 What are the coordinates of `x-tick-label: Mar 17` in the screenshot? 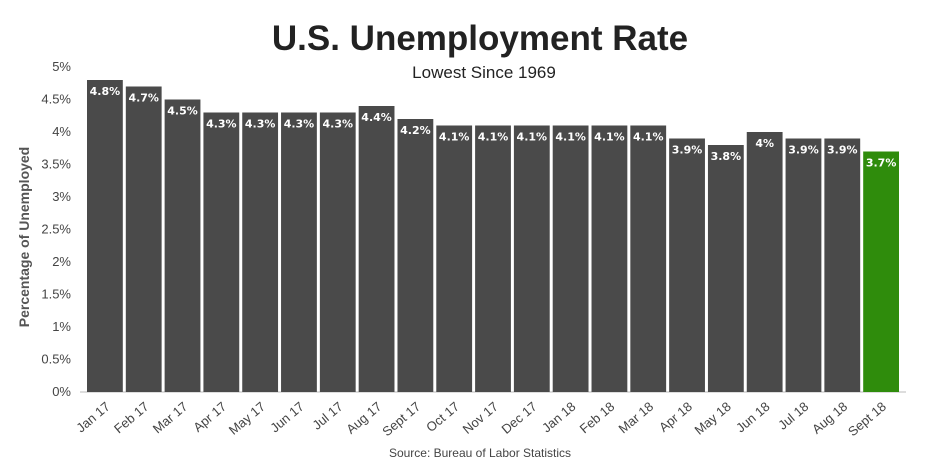 It's located at (170, 418).